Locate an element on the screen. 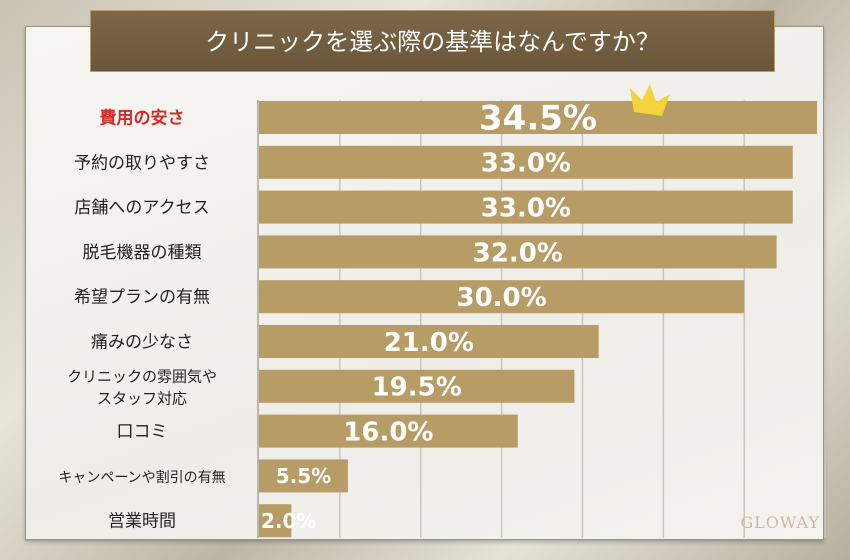 The image size is (850, 560). value-label: 5.5% is located at coordinates (303, 476).